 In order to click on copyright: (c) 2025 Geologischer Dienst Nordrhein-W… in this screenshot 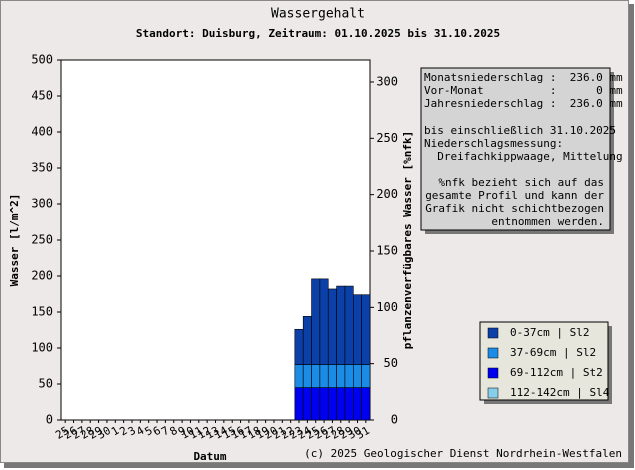, I will do `click(463, 453)`.